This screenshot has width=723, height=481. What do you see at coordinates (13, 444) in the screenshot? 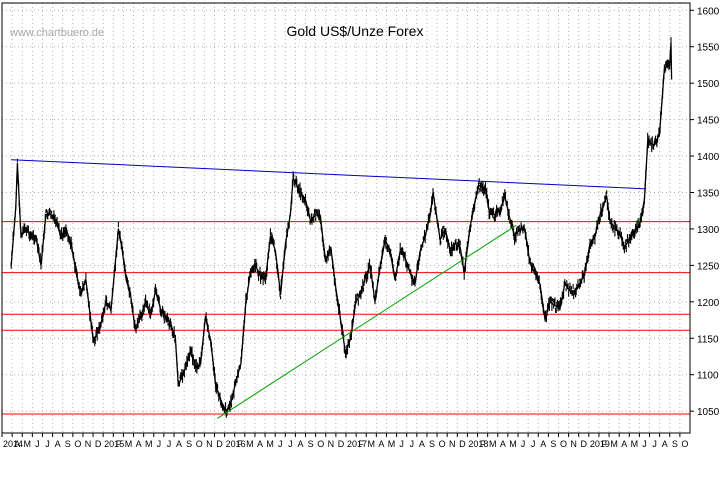
I see `x-tick-label: 2014` at bounding box center [13, 444].